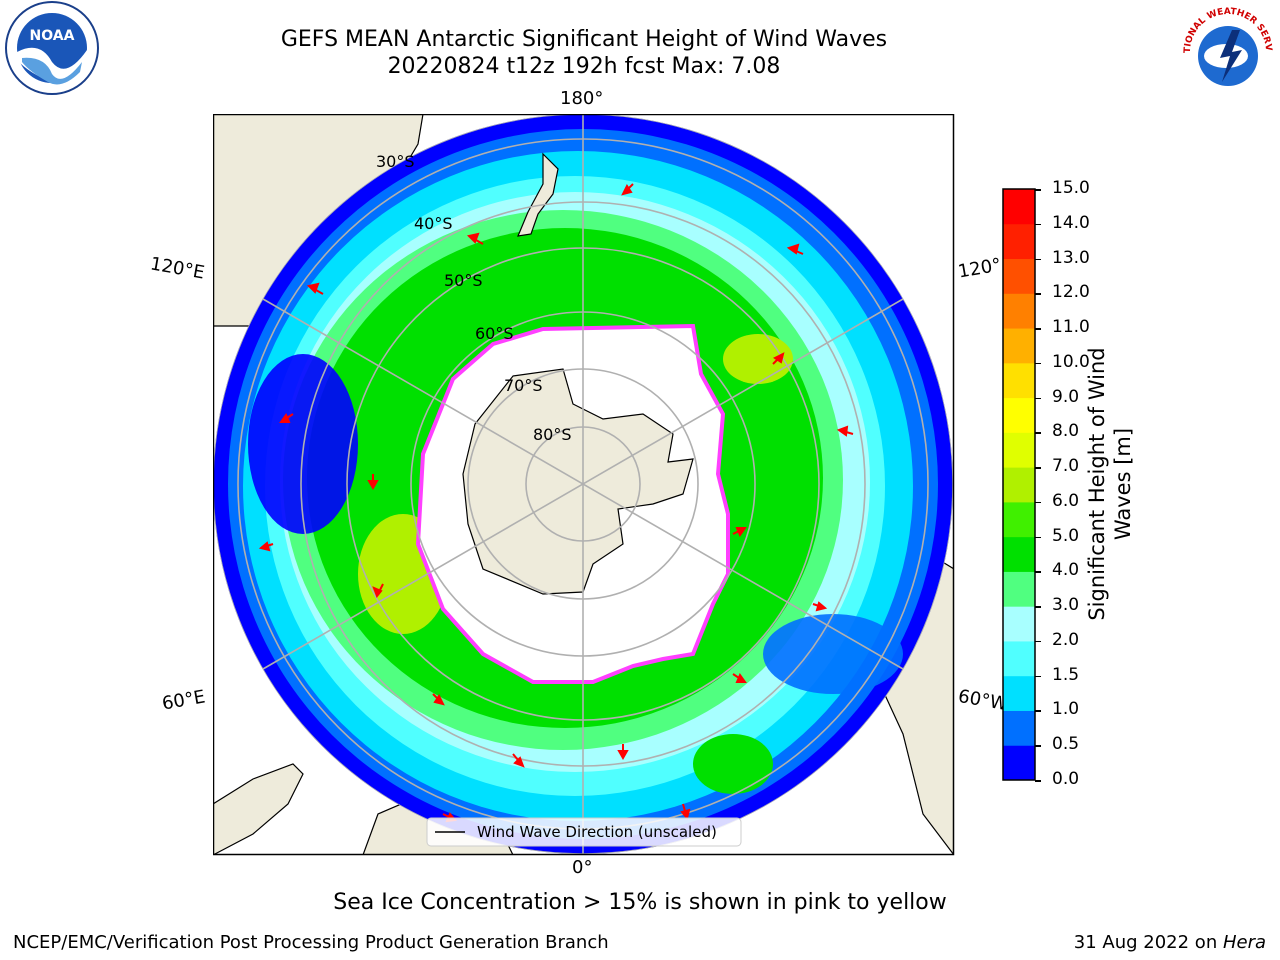  I want to click on colorbar-tick-label: 13.0, so click(1071, 257).